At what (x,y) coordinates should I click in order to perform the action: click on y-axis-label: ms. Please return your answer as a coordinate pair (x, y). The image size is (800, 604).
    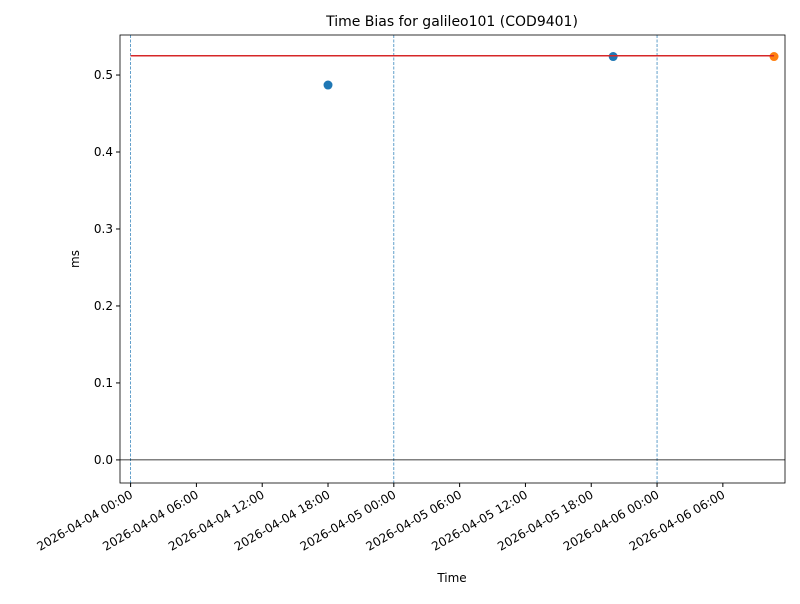
    Looking at the image, I should click on (75, 259).